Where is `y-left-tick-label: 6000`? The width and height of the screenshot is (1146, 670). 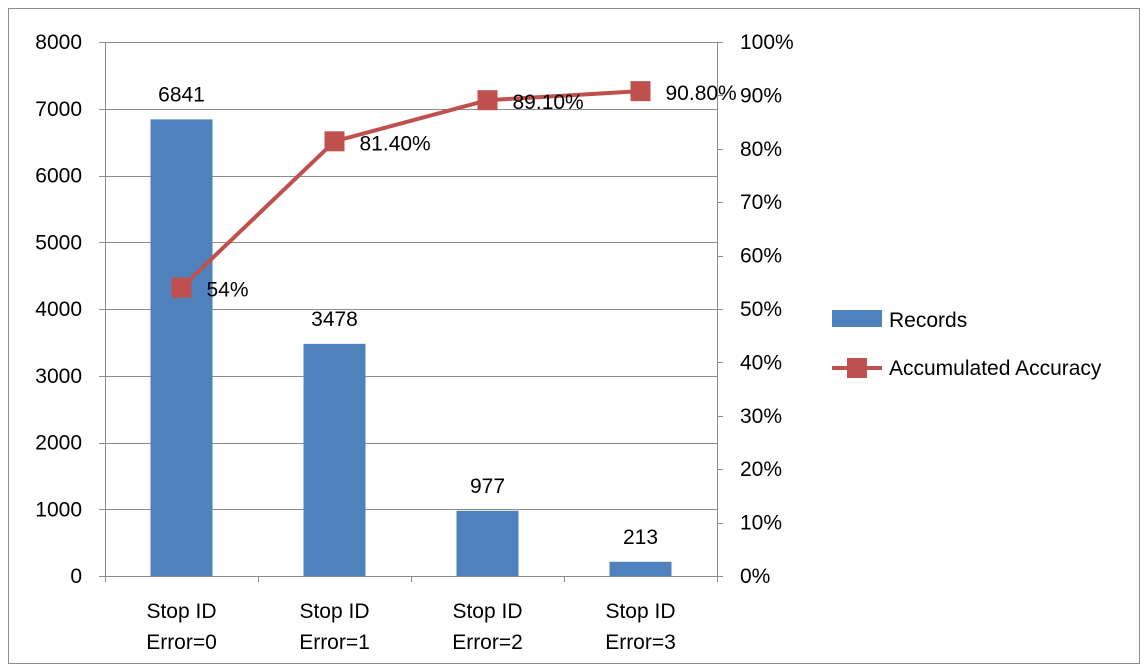
y-left-tick-label: 6000 is located at coordinates (58, 176).